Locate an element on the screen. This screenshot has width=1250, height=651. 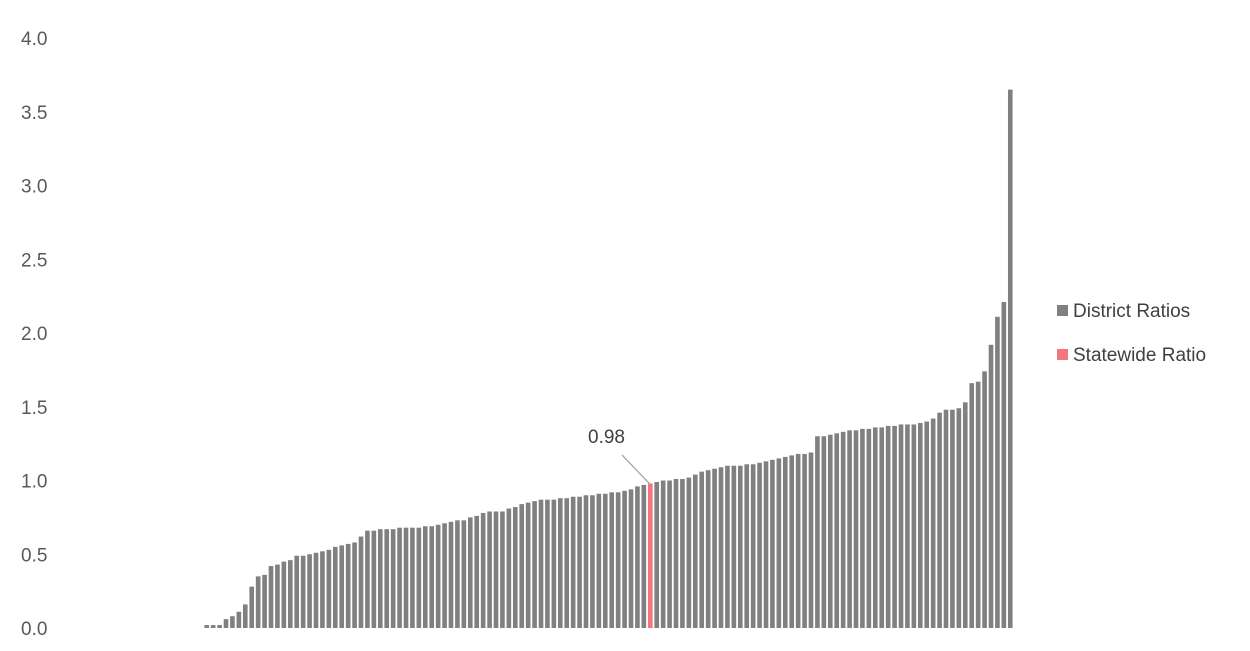
y-tick-label: 1.5 is located at coordinates (34, 408).